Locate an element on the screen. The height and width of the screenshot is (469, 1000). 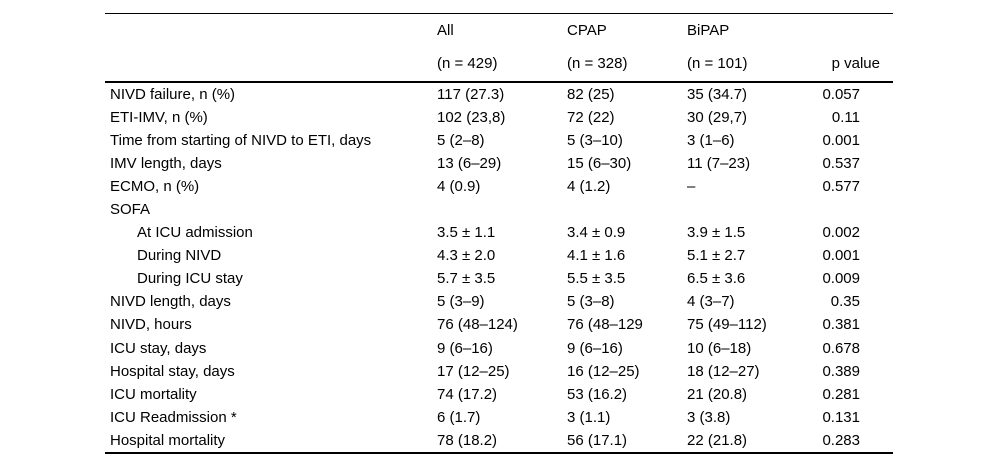
cell-pvalue: 0.11 is located at coordinates (845, 118).